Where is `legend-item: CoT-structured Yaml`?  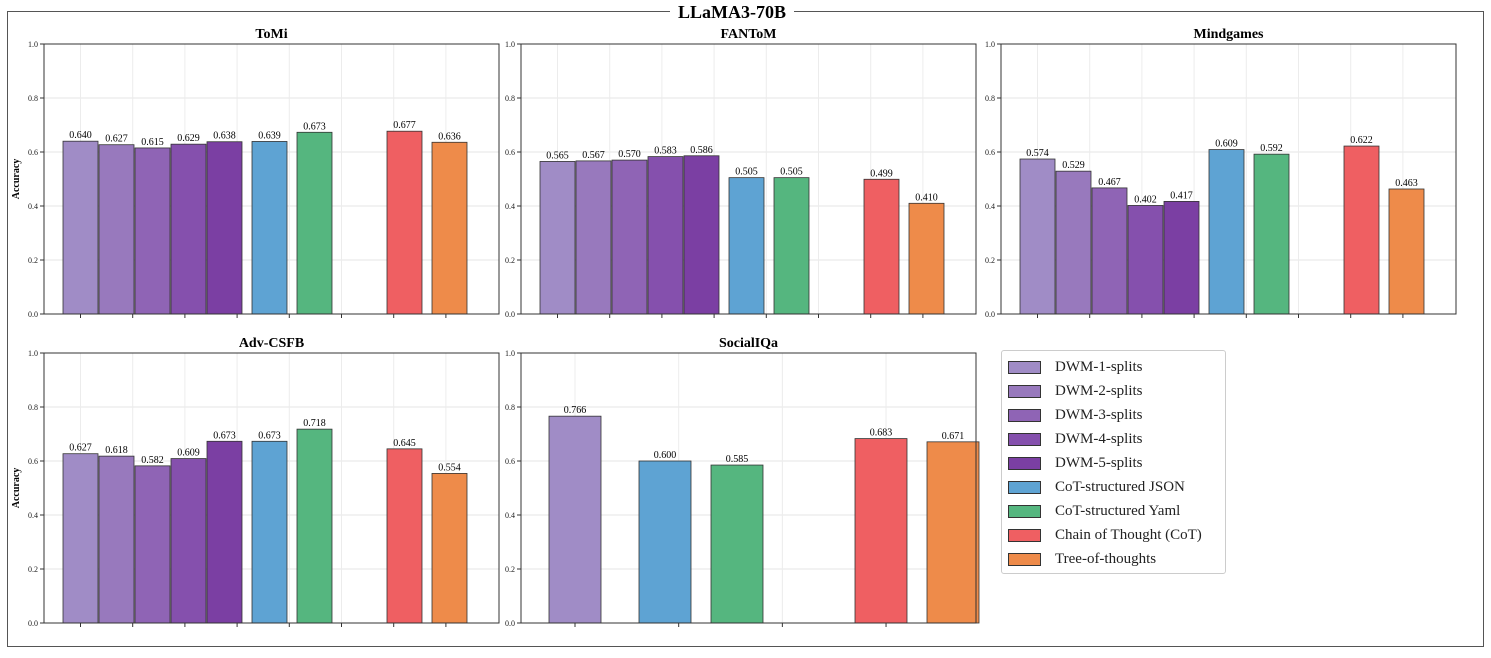 legend-item: CoT-structured Yaml is located at coordinates (1094, 511).